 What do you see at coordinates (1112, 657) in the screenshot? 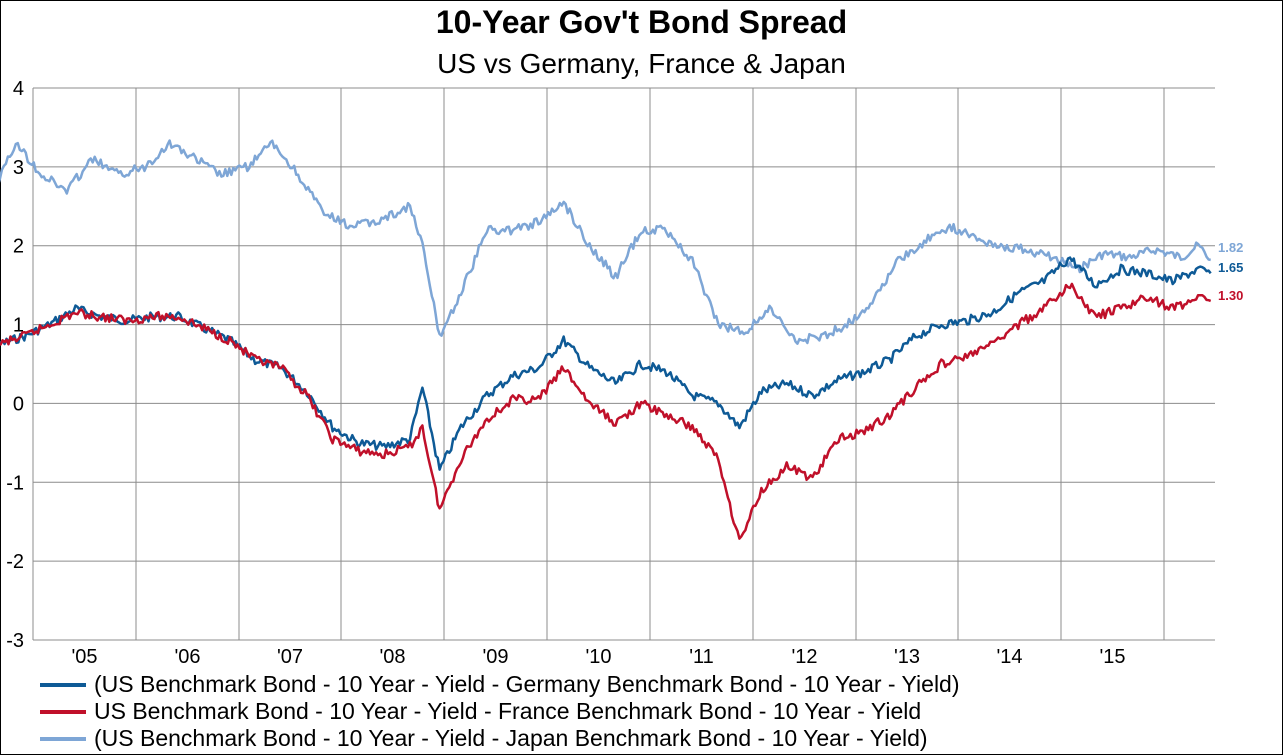
I see `x-tick-label: '15` at bounding box center [1112, 657].